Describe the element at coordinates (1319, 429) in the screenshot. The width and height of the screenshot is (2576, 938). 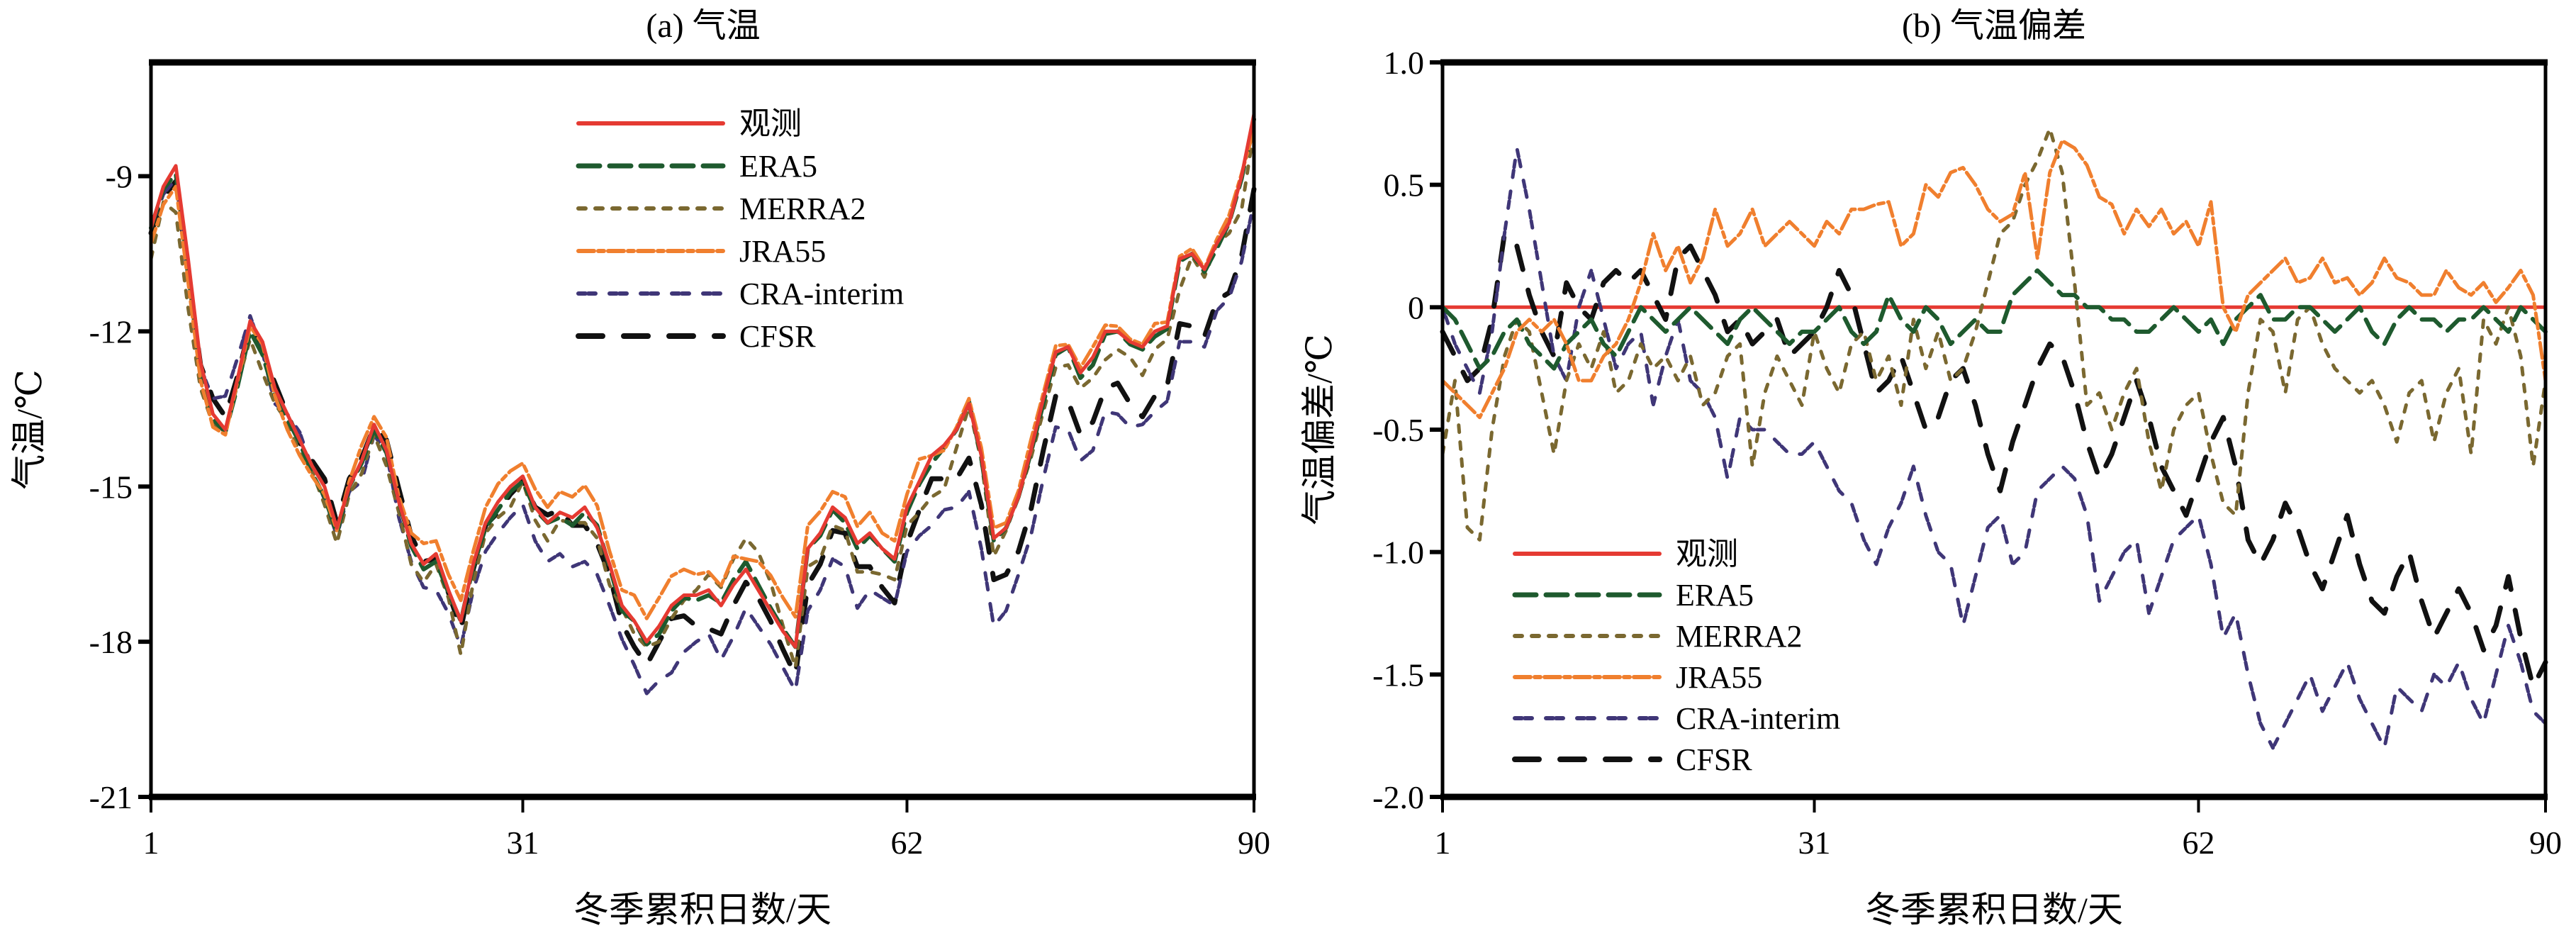
I see `panel-b-y-axis-title: 气温偏差/℃` at that location.